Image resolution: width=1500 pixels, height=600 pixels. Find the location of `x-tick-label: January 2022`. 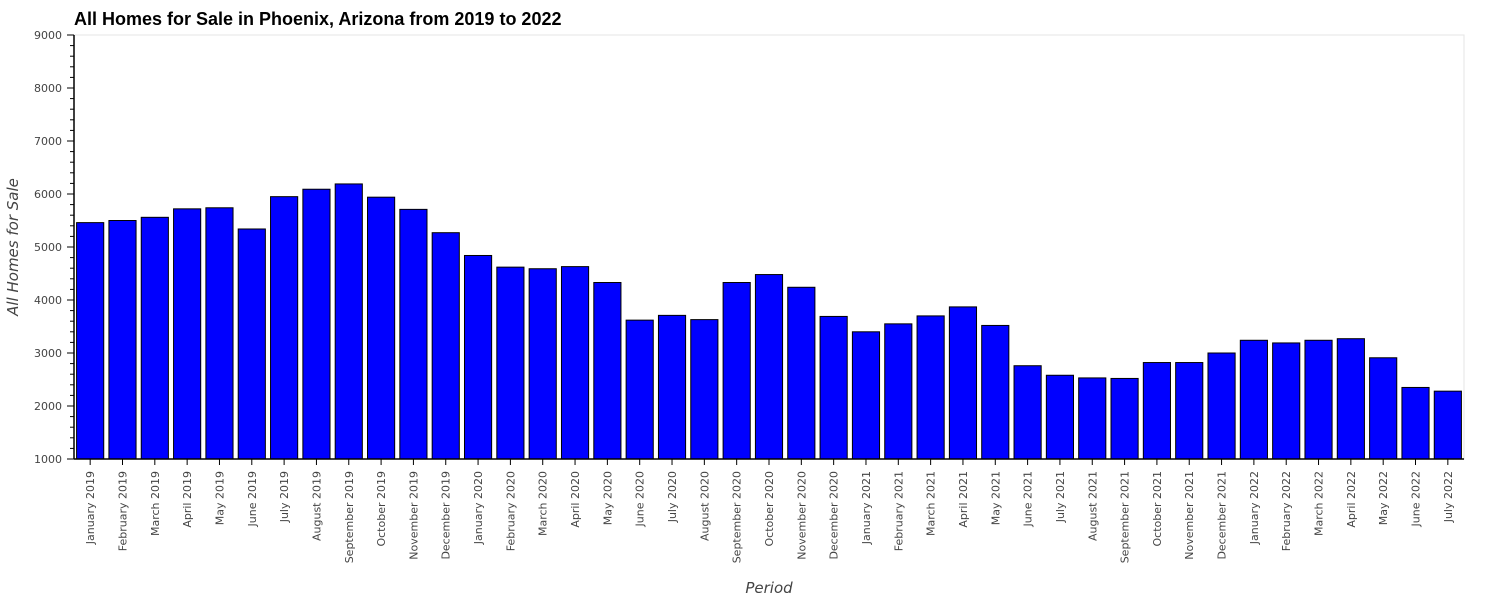

x-tick-label: January 2022 is located at coordinates (1254, 508).